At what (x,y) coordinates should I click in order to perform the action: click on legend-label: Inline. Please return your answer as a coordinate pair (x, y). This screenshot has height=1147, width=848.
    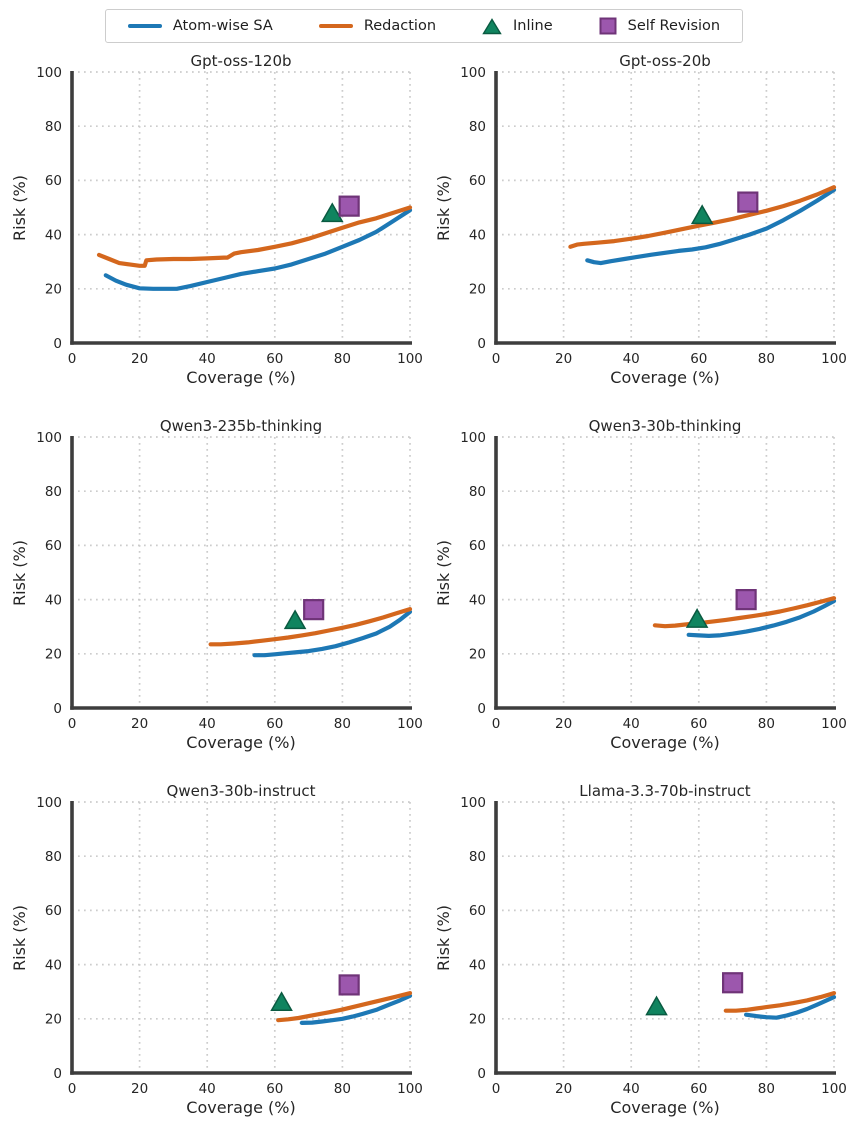
    Looking at the image, I should click on (533, 26).